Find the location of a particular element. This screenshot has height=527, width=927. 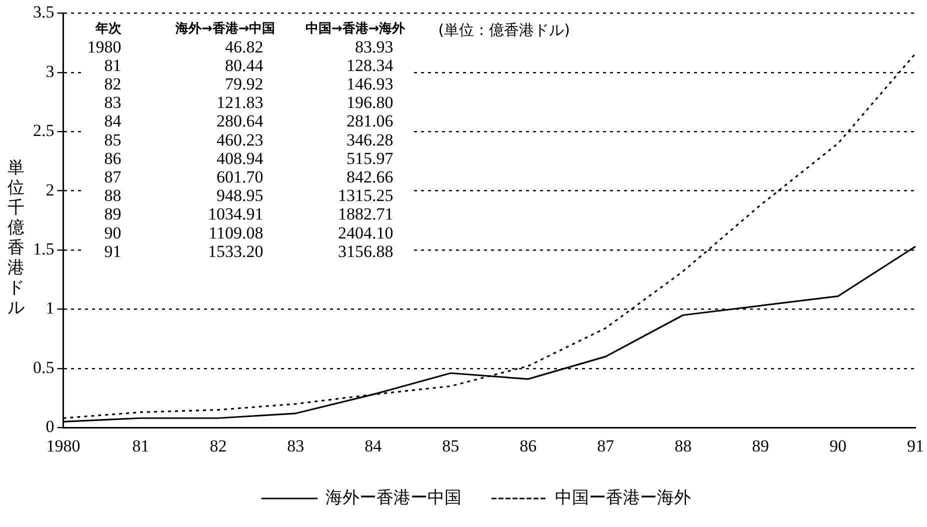

annotation: 1109.08 is located at coordinates (236, 232).